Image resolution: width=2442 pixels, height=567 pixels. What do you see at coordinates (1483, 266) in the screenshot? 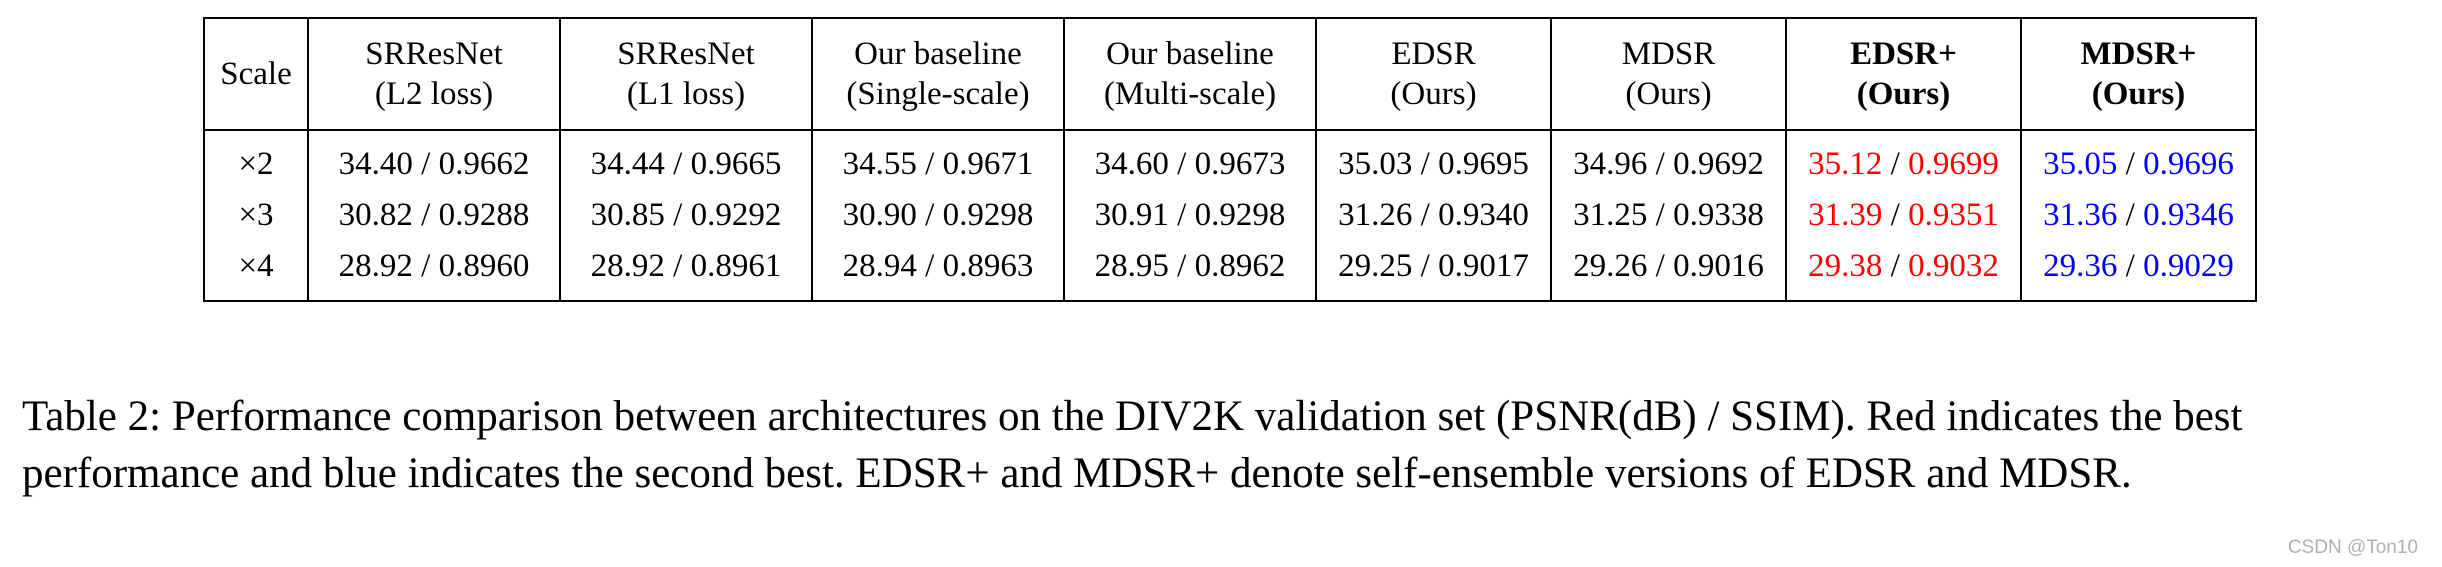
I see `ssim-value: 0.9017` at bounding box center [1483, 266].